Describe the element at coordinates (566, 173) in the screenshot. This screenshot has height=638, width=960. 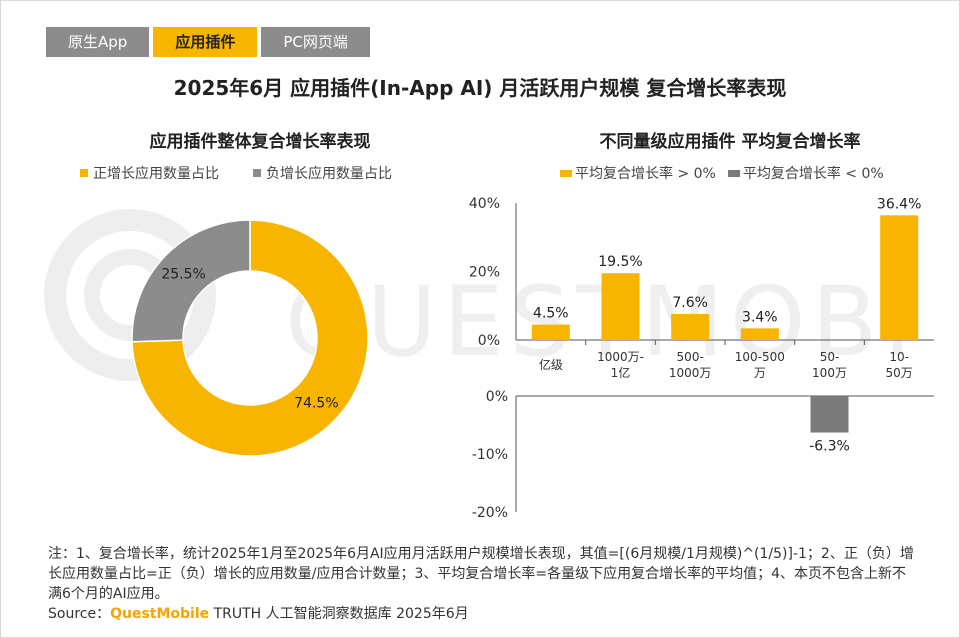
I see `legend-swatch-positive-bar` at that location.